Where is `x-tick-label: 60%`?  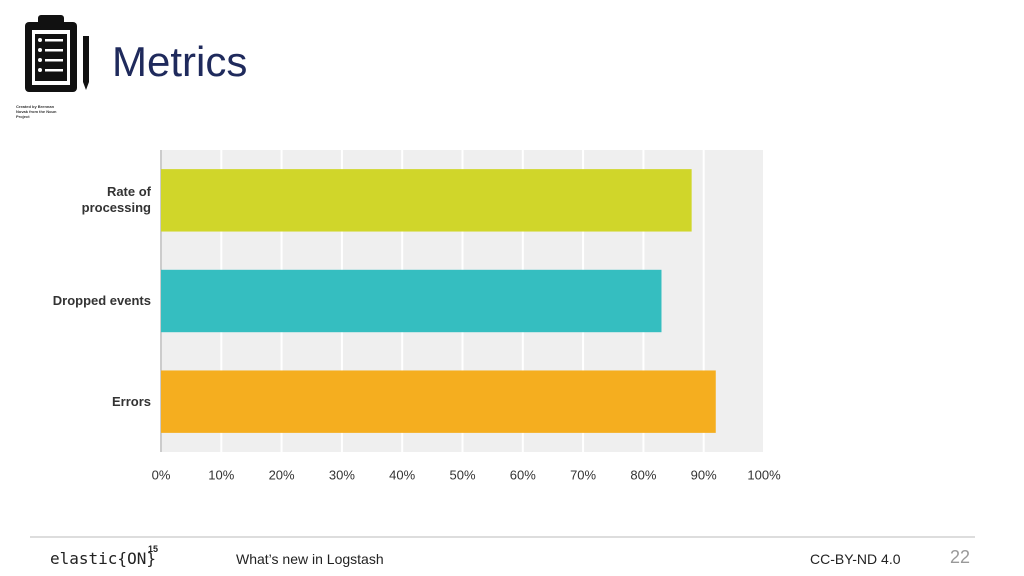
x-tick-label: 60% is located at coordinates (523, 474).